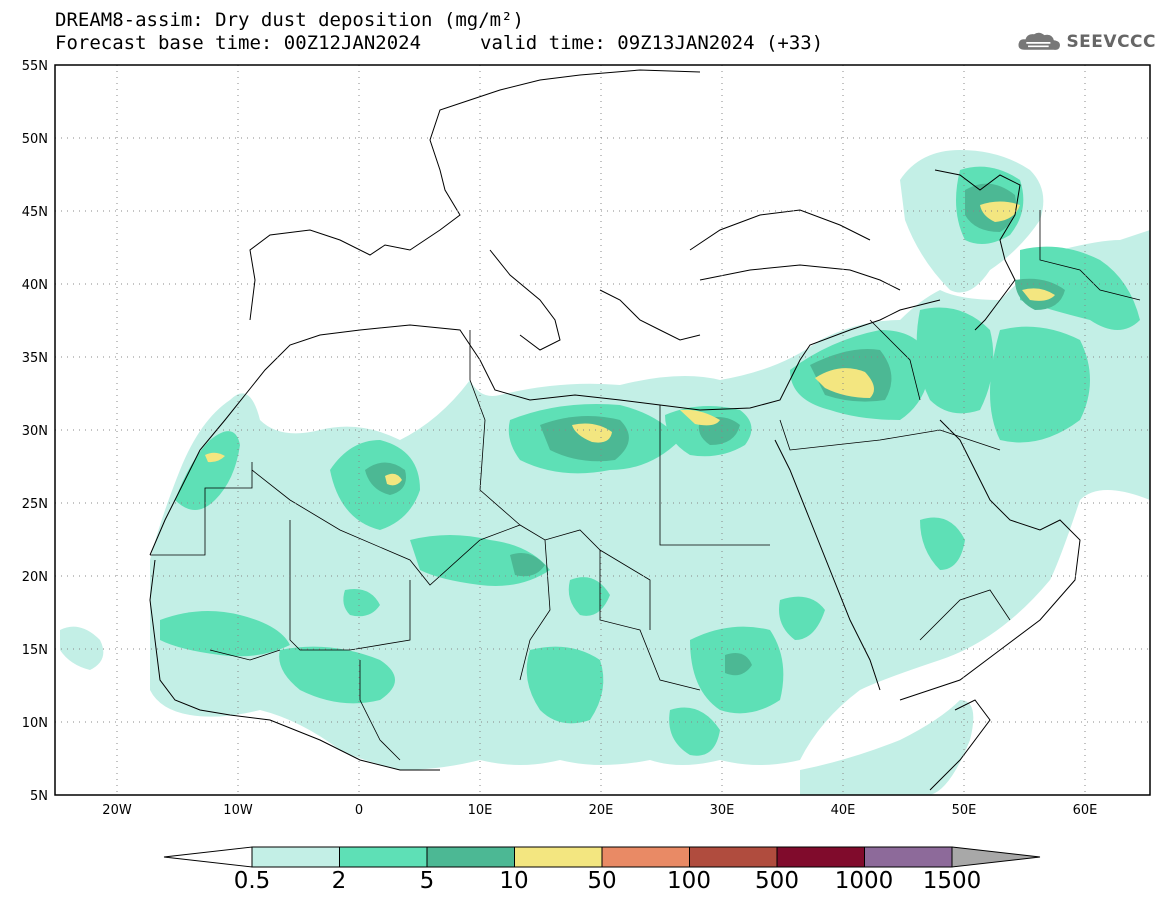 The width and height of the screenshot is (1165, 907). Describe the element at coordinates (1039, 41) in the screenshot. I see `cloud-logo-icon` at that location.